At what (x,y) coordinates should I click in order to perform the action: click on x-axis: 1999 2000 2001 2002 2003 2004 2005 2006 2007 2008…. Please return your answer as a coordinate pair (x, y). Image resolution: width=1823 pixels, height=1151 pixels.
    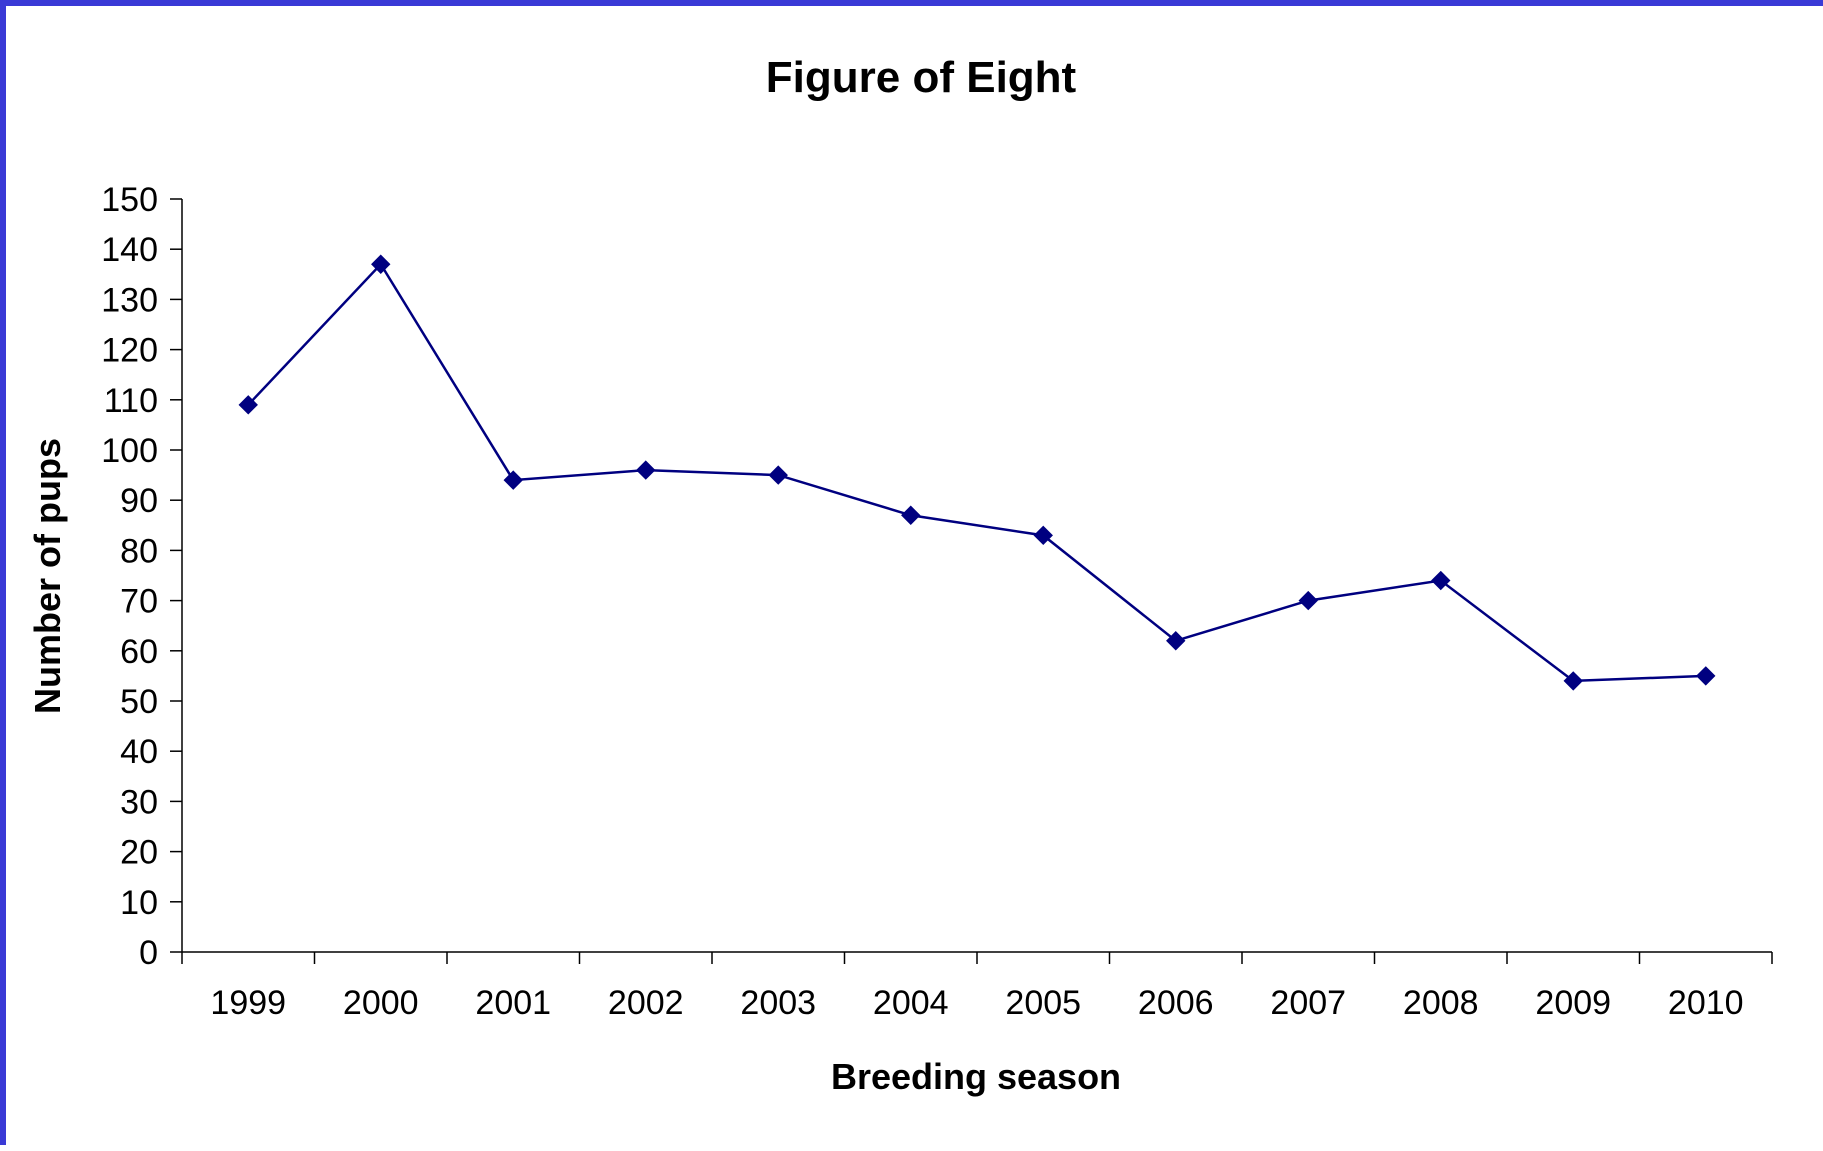
    Looking at the image, I should click on (977, 986).